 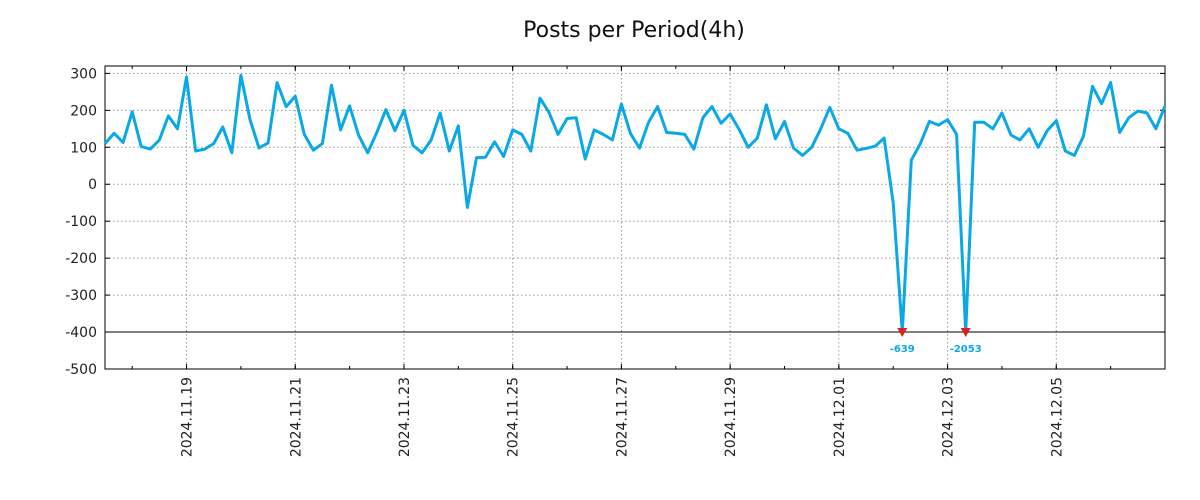 I want to click on clip-value-label: -2053, so click(x=966, y=349).